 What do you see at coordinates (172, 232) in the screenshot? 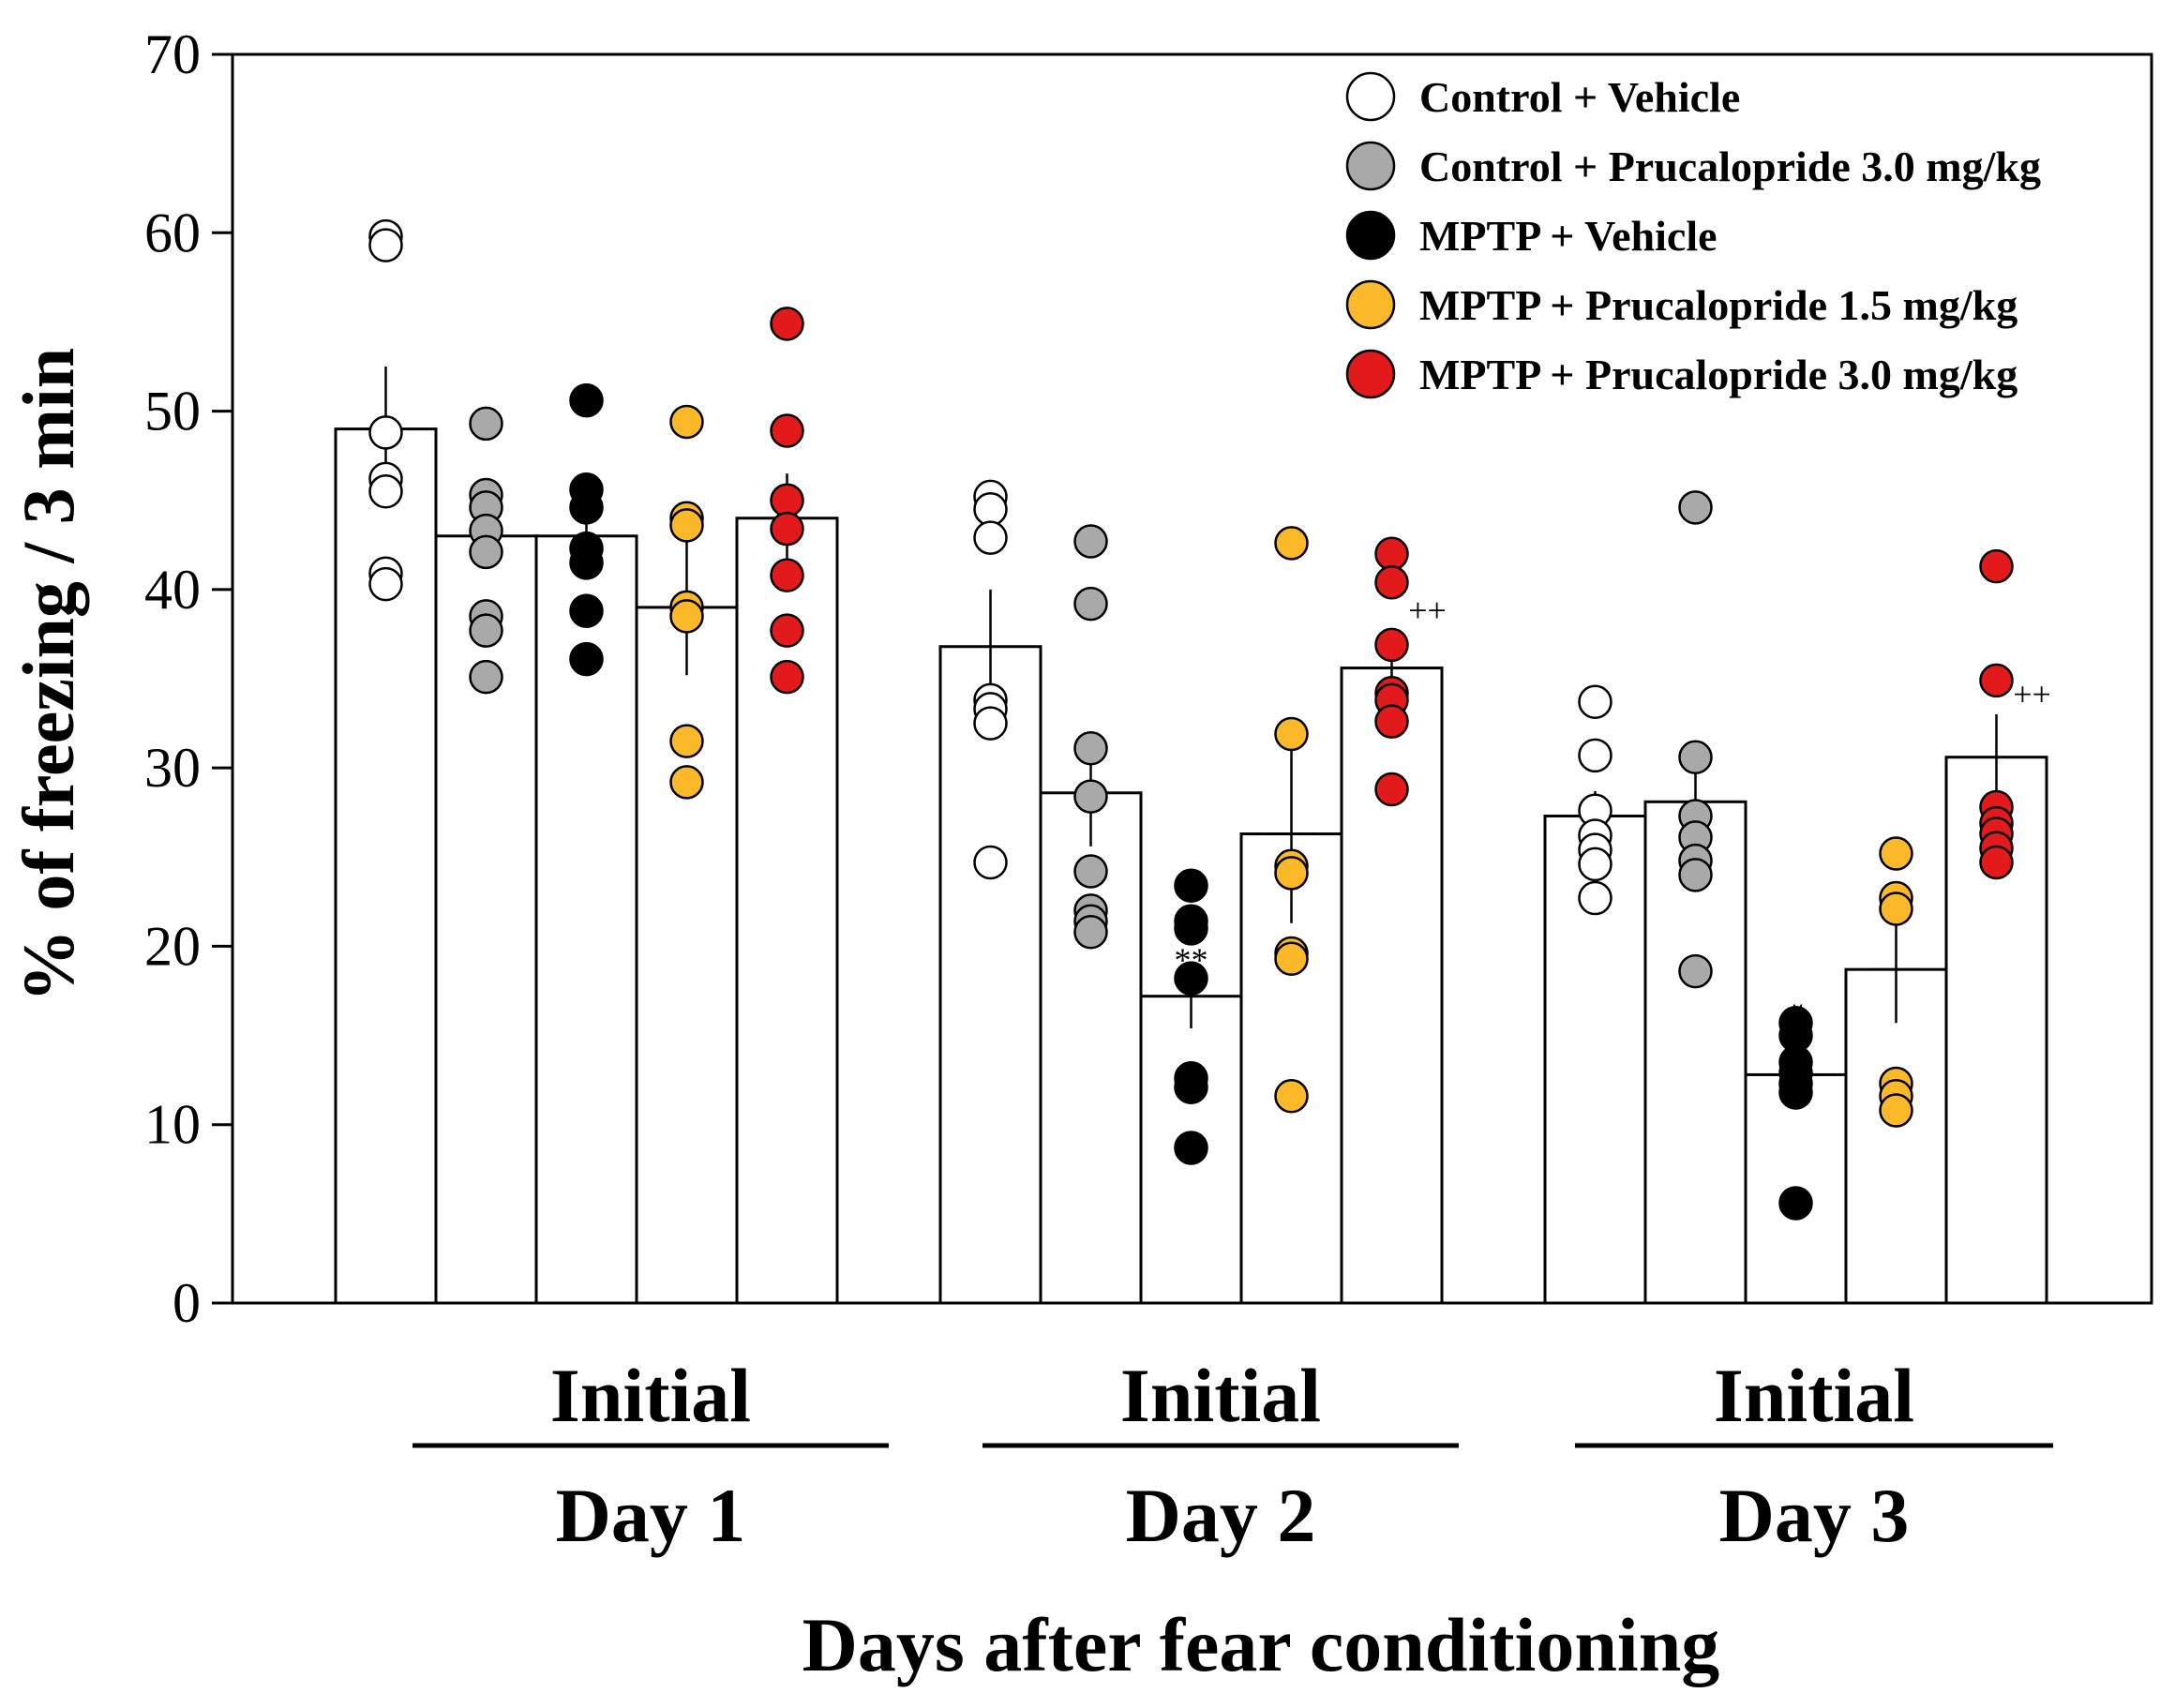
I see `y-tick-label: 60` at bounding box center [172, 232].